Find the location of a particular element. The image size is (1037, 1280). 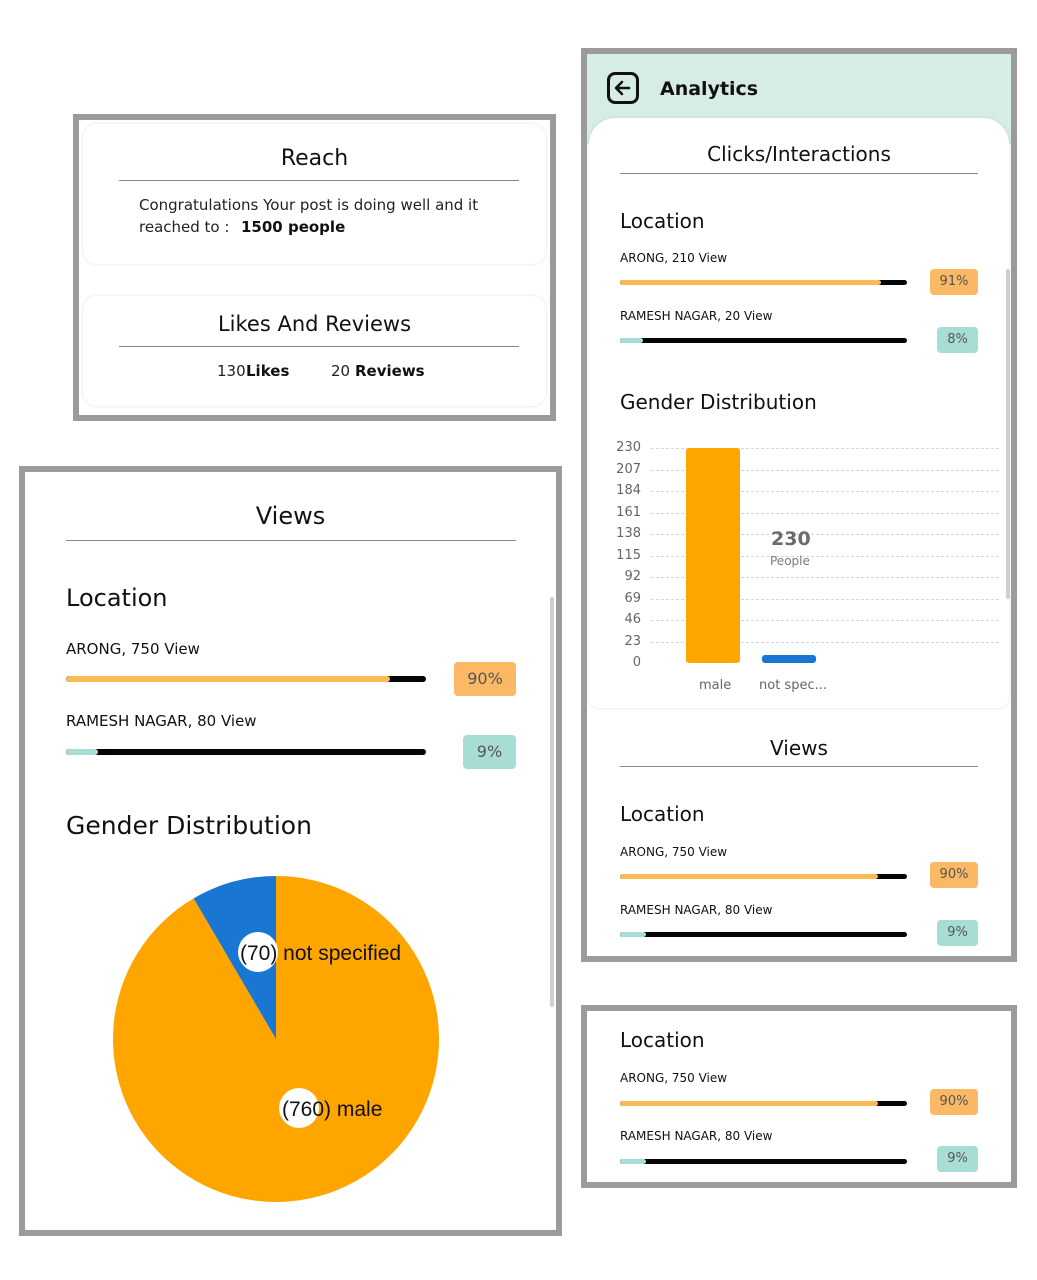

click-location-label-arong: ARONG, 210 View is located at coordinates (674, 258).